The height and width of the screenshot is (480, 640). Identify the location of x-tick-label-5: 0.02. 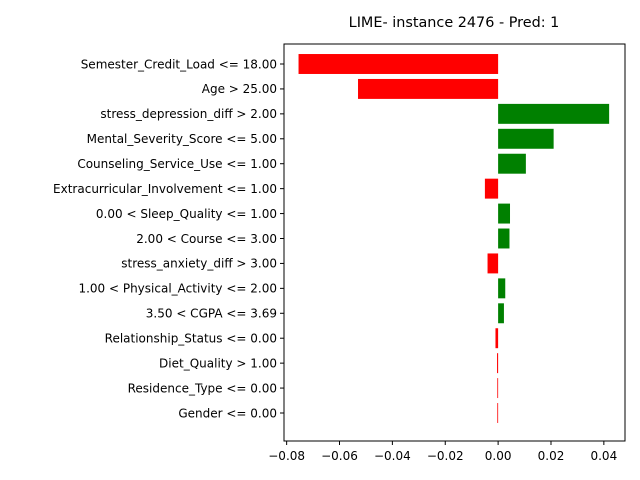
(551, 456).